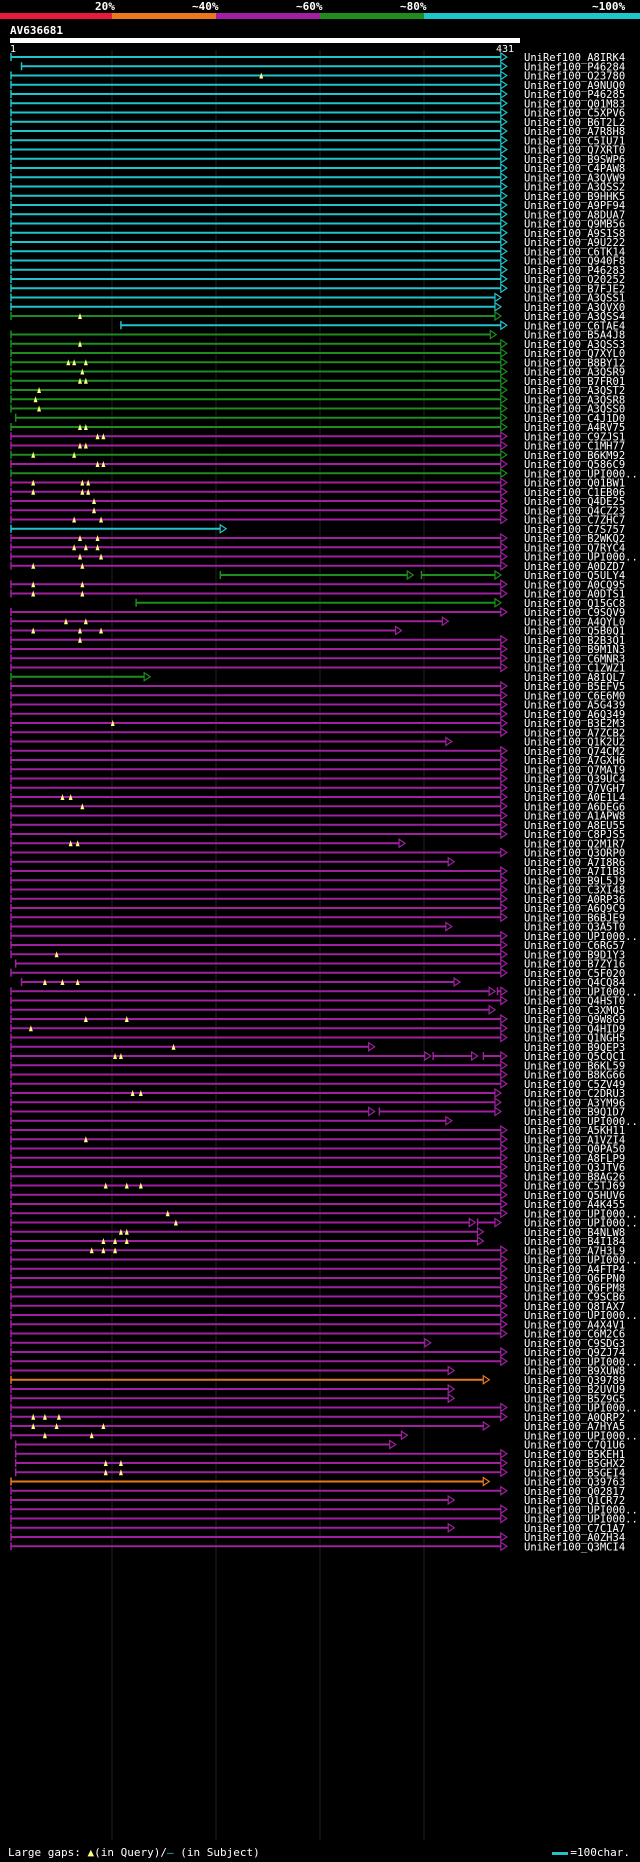  I want to click on hit-label: UniRef100_B5KEH1, so click(574, 1455).